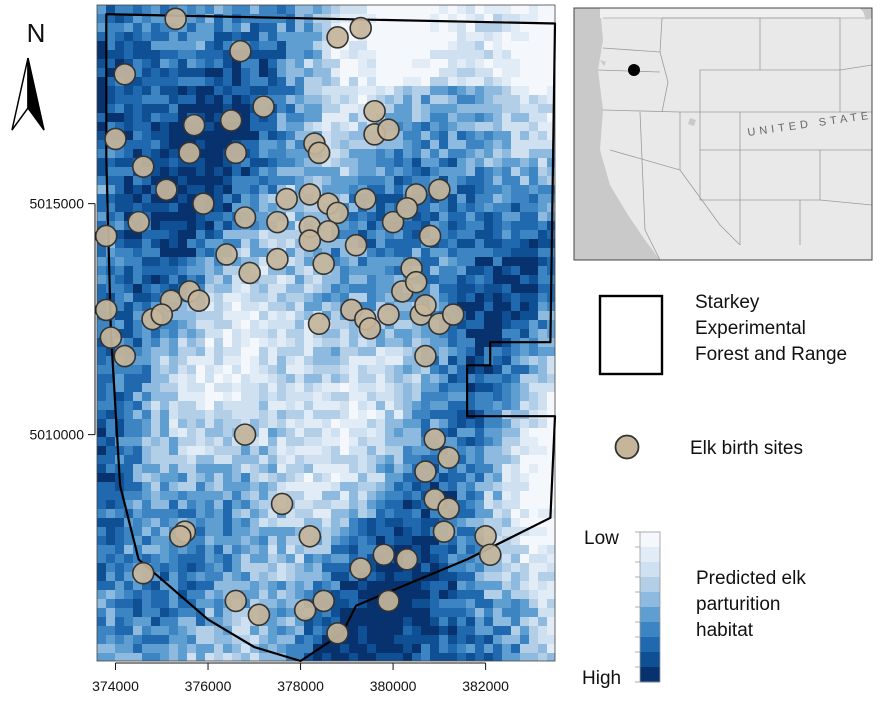 The height and width of the screenshot is (702, 888). What do you see at coordinates (725, 630) in the screenshot?
I see `legend-habitat-line-3: habitat` at bounding box center [725, 630].